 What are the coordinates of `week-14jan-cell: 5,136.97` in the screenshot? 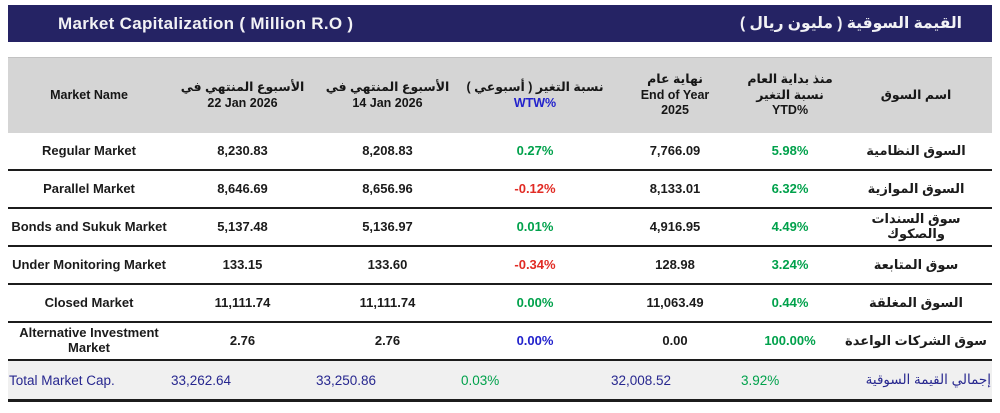 It's located at (387, 227).